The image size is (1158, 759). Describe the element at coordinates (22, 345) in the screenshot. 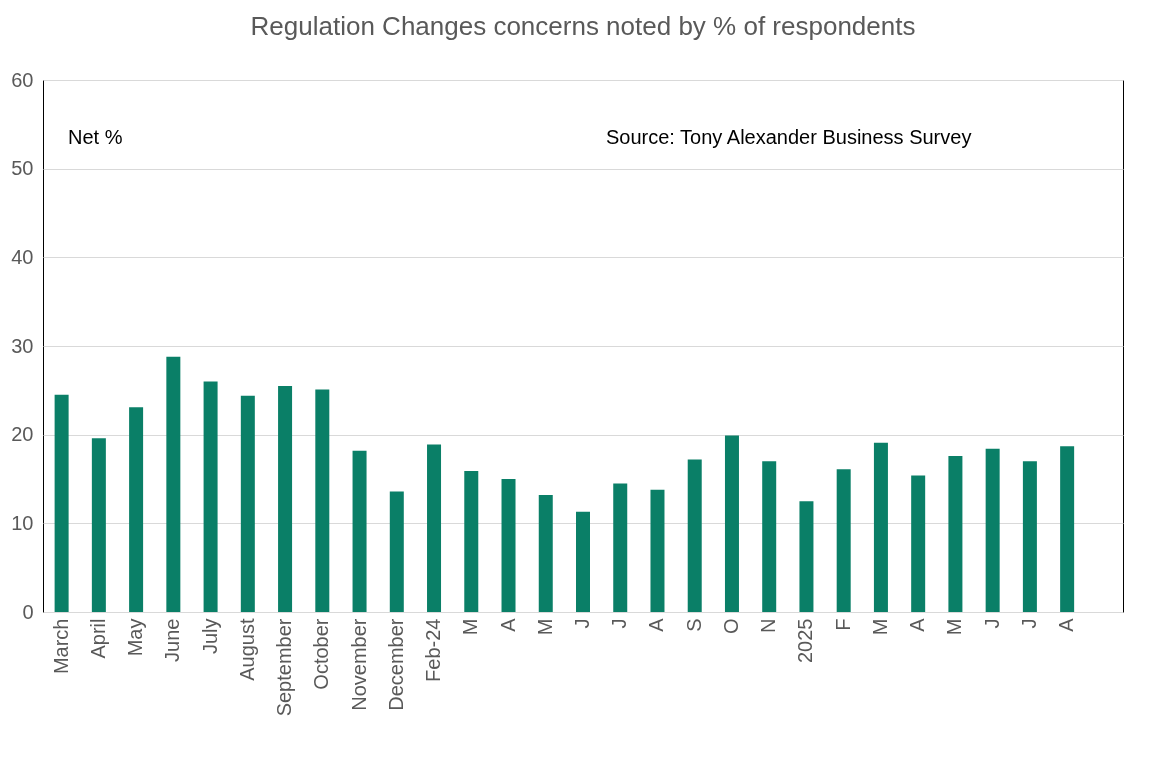

I see `y-tick-label: 30` at that location.